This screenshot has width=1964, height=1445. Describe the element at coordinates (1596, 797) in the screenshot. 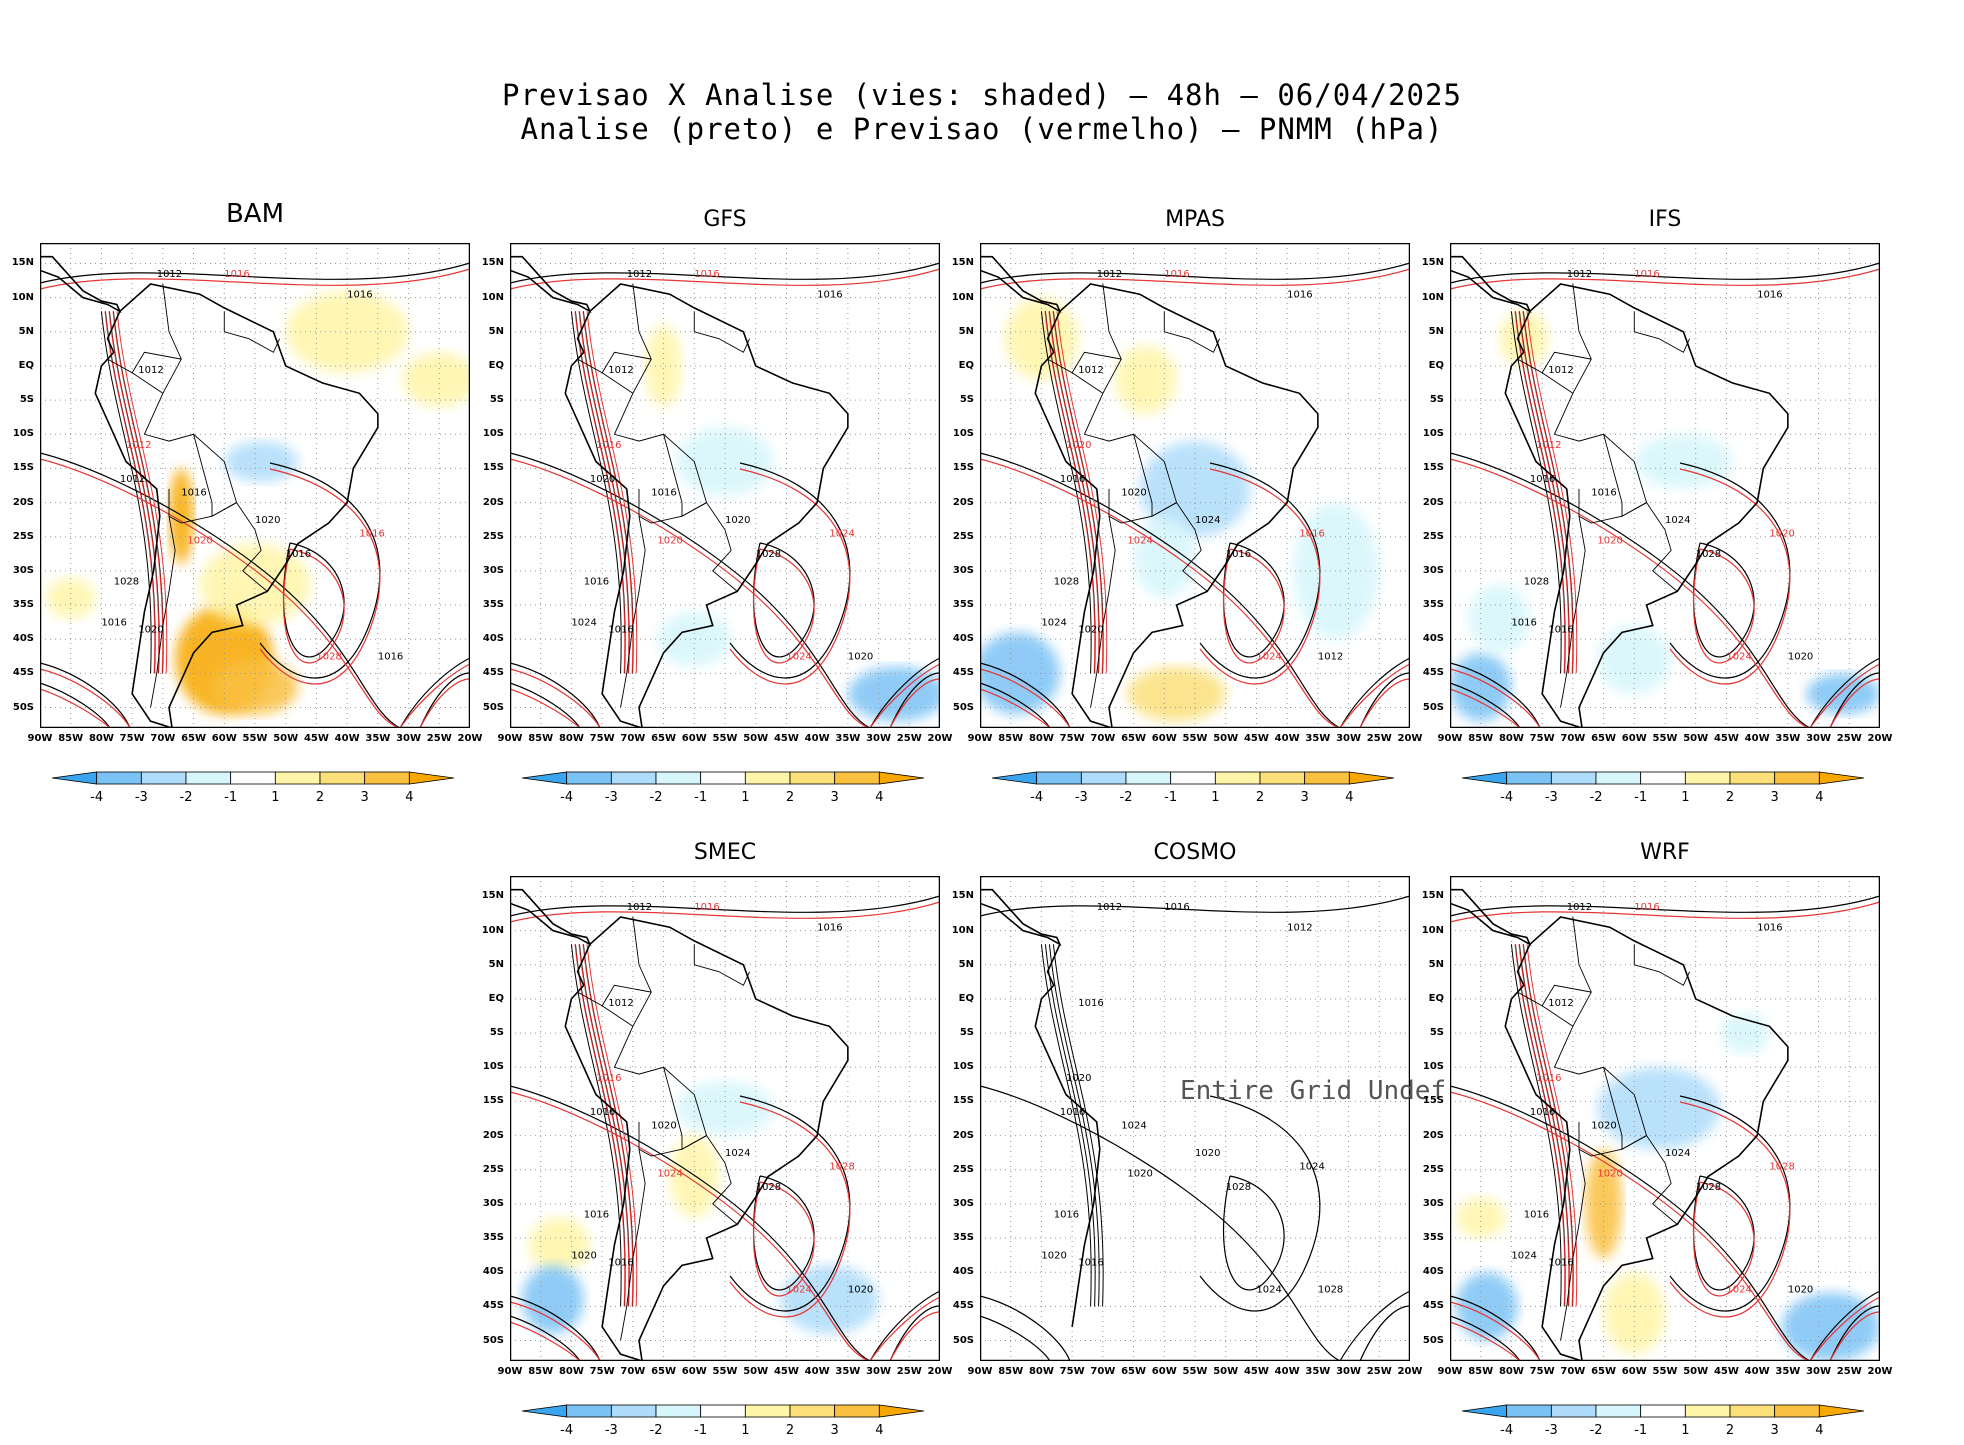

I see `colorbar-label: -2` at that location.